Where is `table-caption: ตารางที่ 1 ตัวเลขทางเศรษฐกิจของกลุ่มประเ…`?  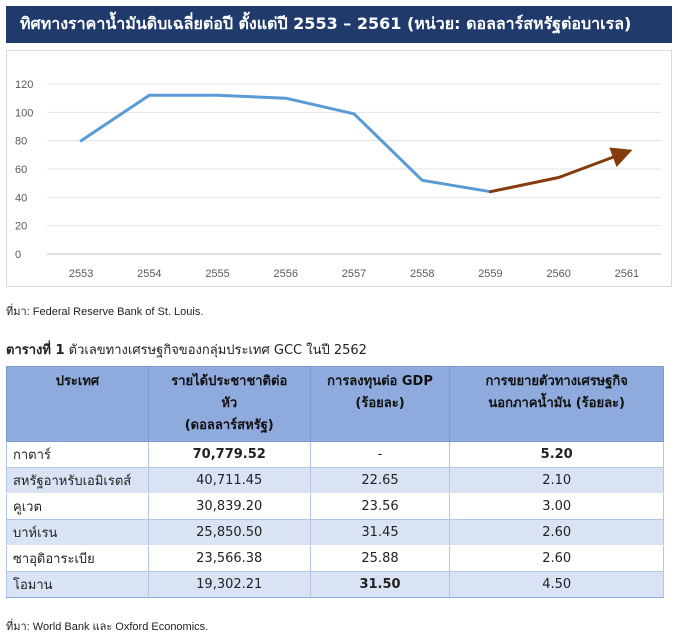
table-caption: ตารางที่ 1 ตัวเลขทางเศรษฐกิจของกลุ่มประเ… is located at coordinates (186, 349).